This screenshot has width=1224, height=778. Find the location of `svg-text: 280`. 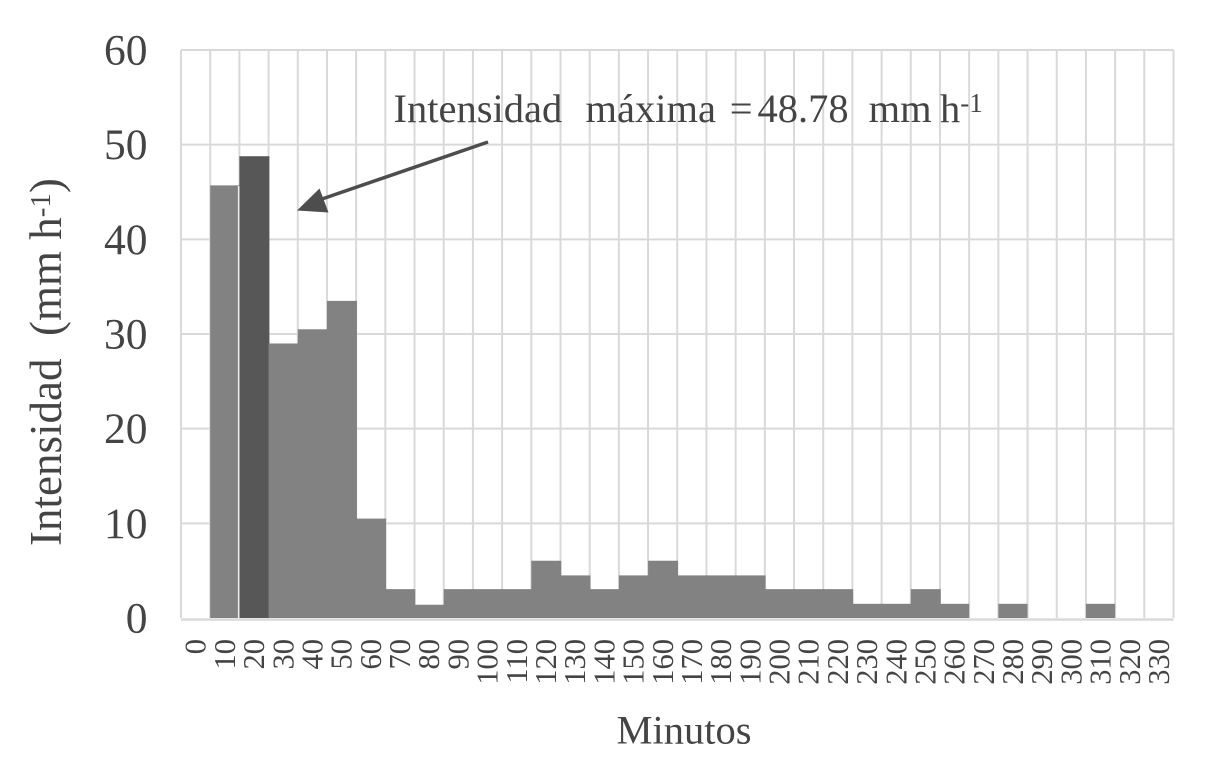

svg-text: 280 is located at coordinates (1013, 662).